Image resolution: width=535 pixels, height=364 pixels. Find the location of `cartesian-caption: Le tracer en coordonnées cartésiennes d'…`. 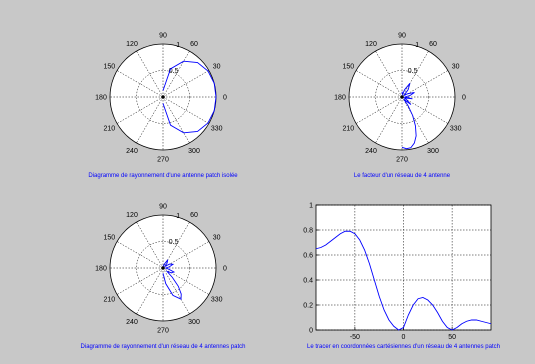

cartesian-caption: Le tracer en coordonnées cartésiennes d'… is located at coordinates (403, 347).